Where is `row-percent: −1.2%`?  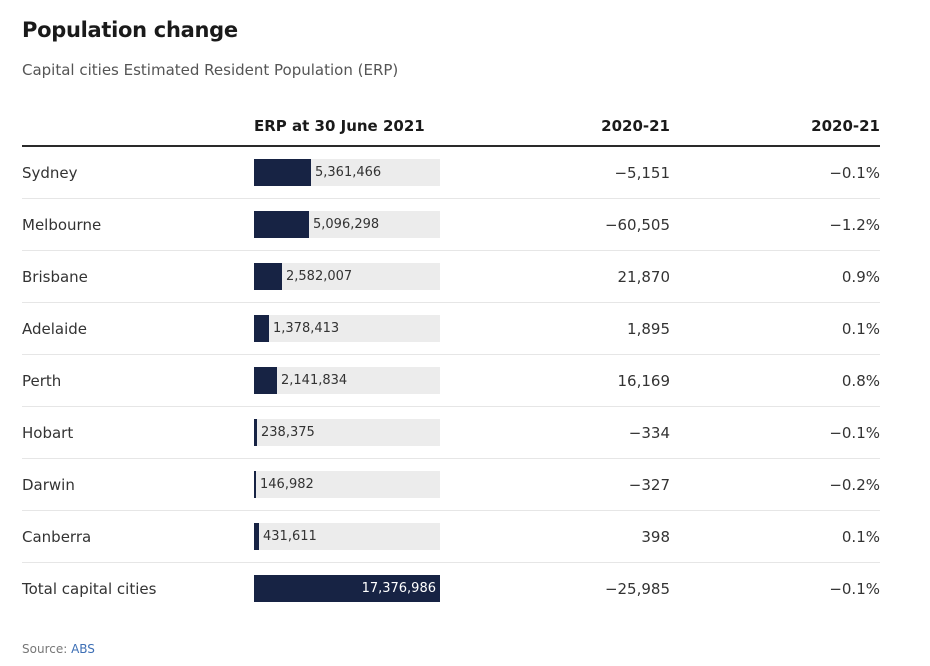
row-percent: −1.2% is located at coordinates (775, 224).